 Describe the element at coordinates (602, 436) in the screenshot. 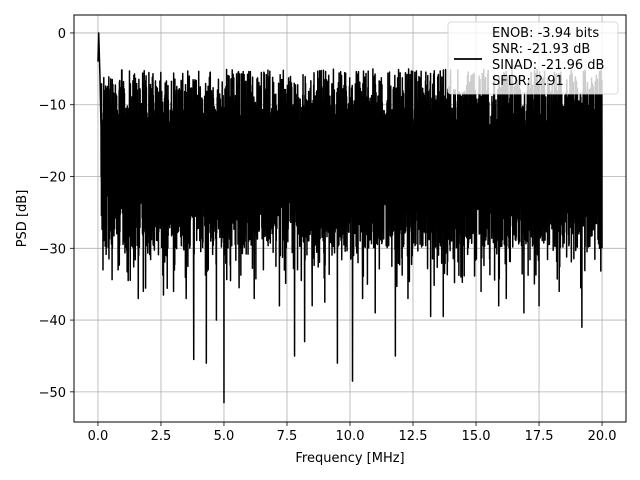

I see `x-tick-label: 20.0` at that location.